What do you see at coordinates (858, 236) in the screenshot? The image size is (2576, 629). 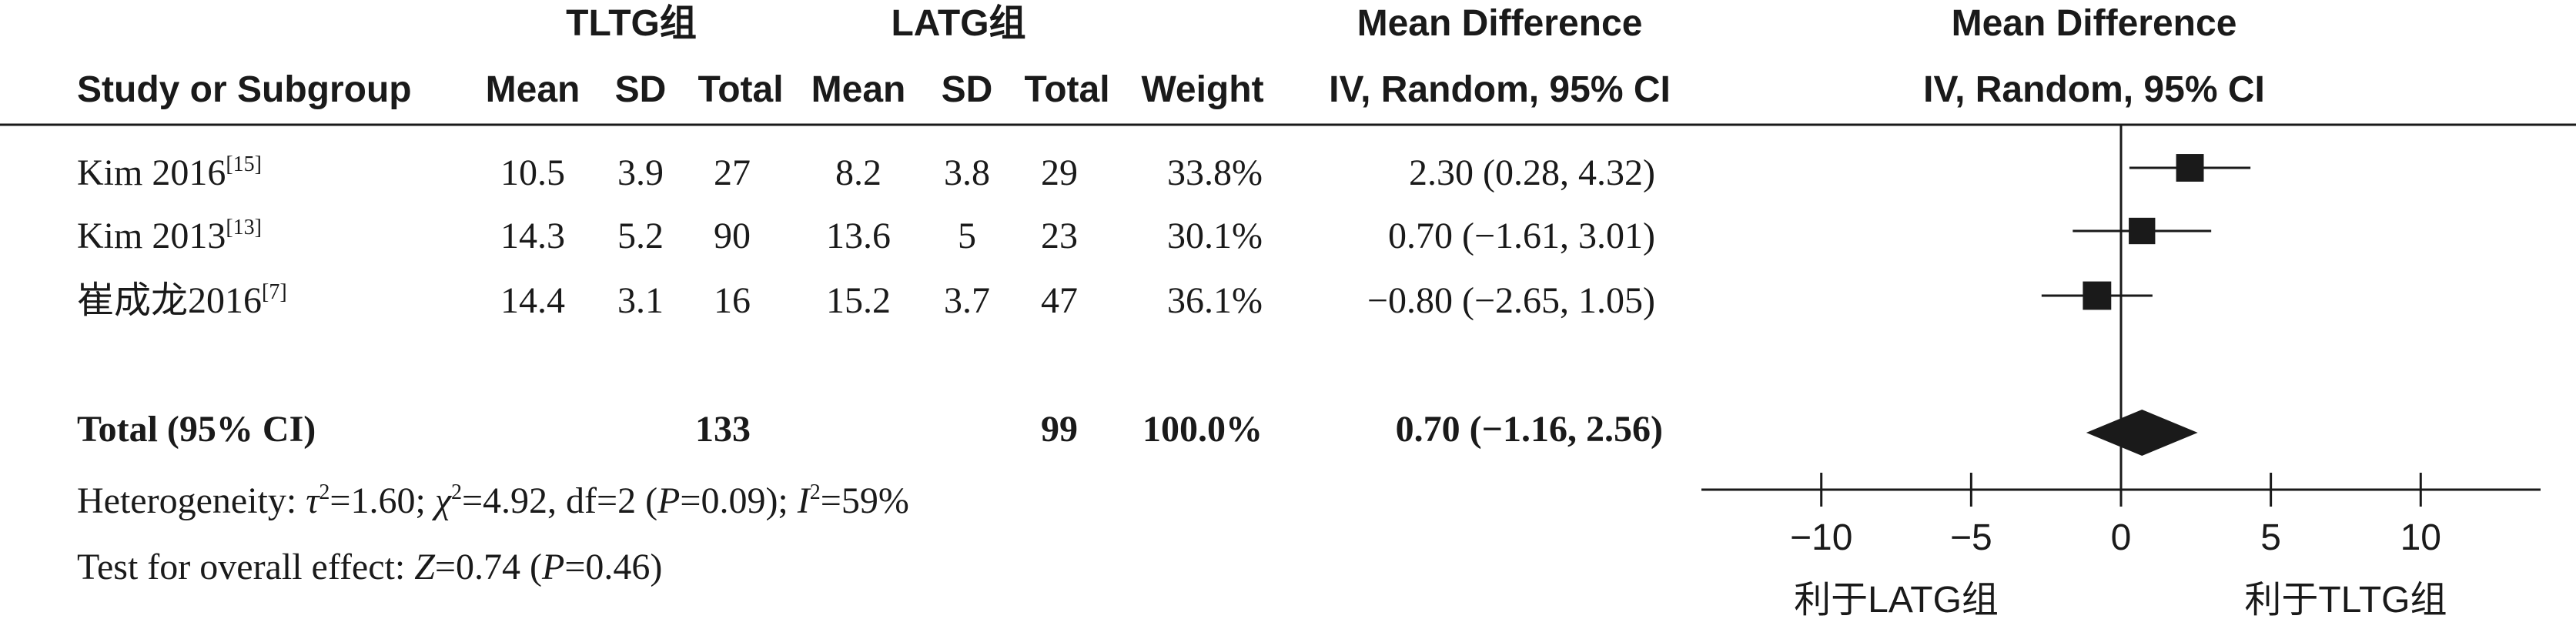 I see `mean2-cell: 13.6` at bounding box center [858, 236].